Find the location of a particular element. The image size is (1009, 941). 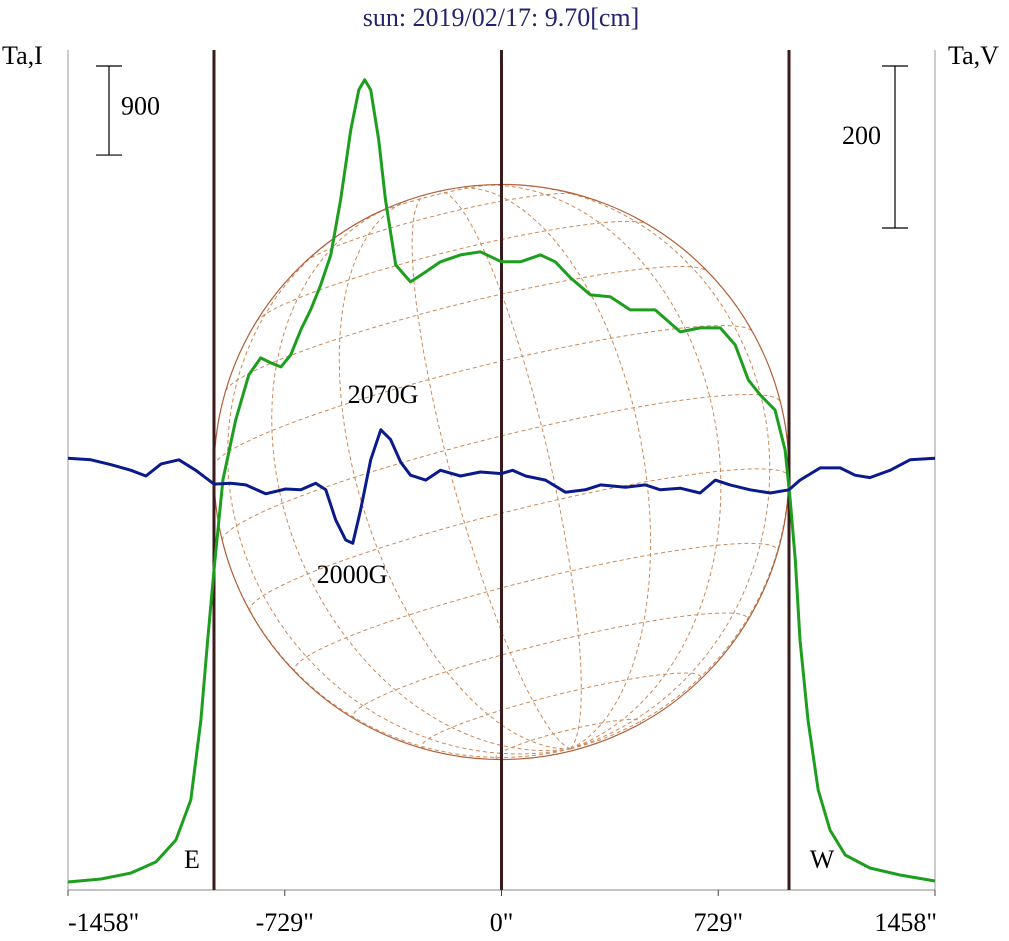

x-tick-label: -729" is located at coordinates (285, 922).